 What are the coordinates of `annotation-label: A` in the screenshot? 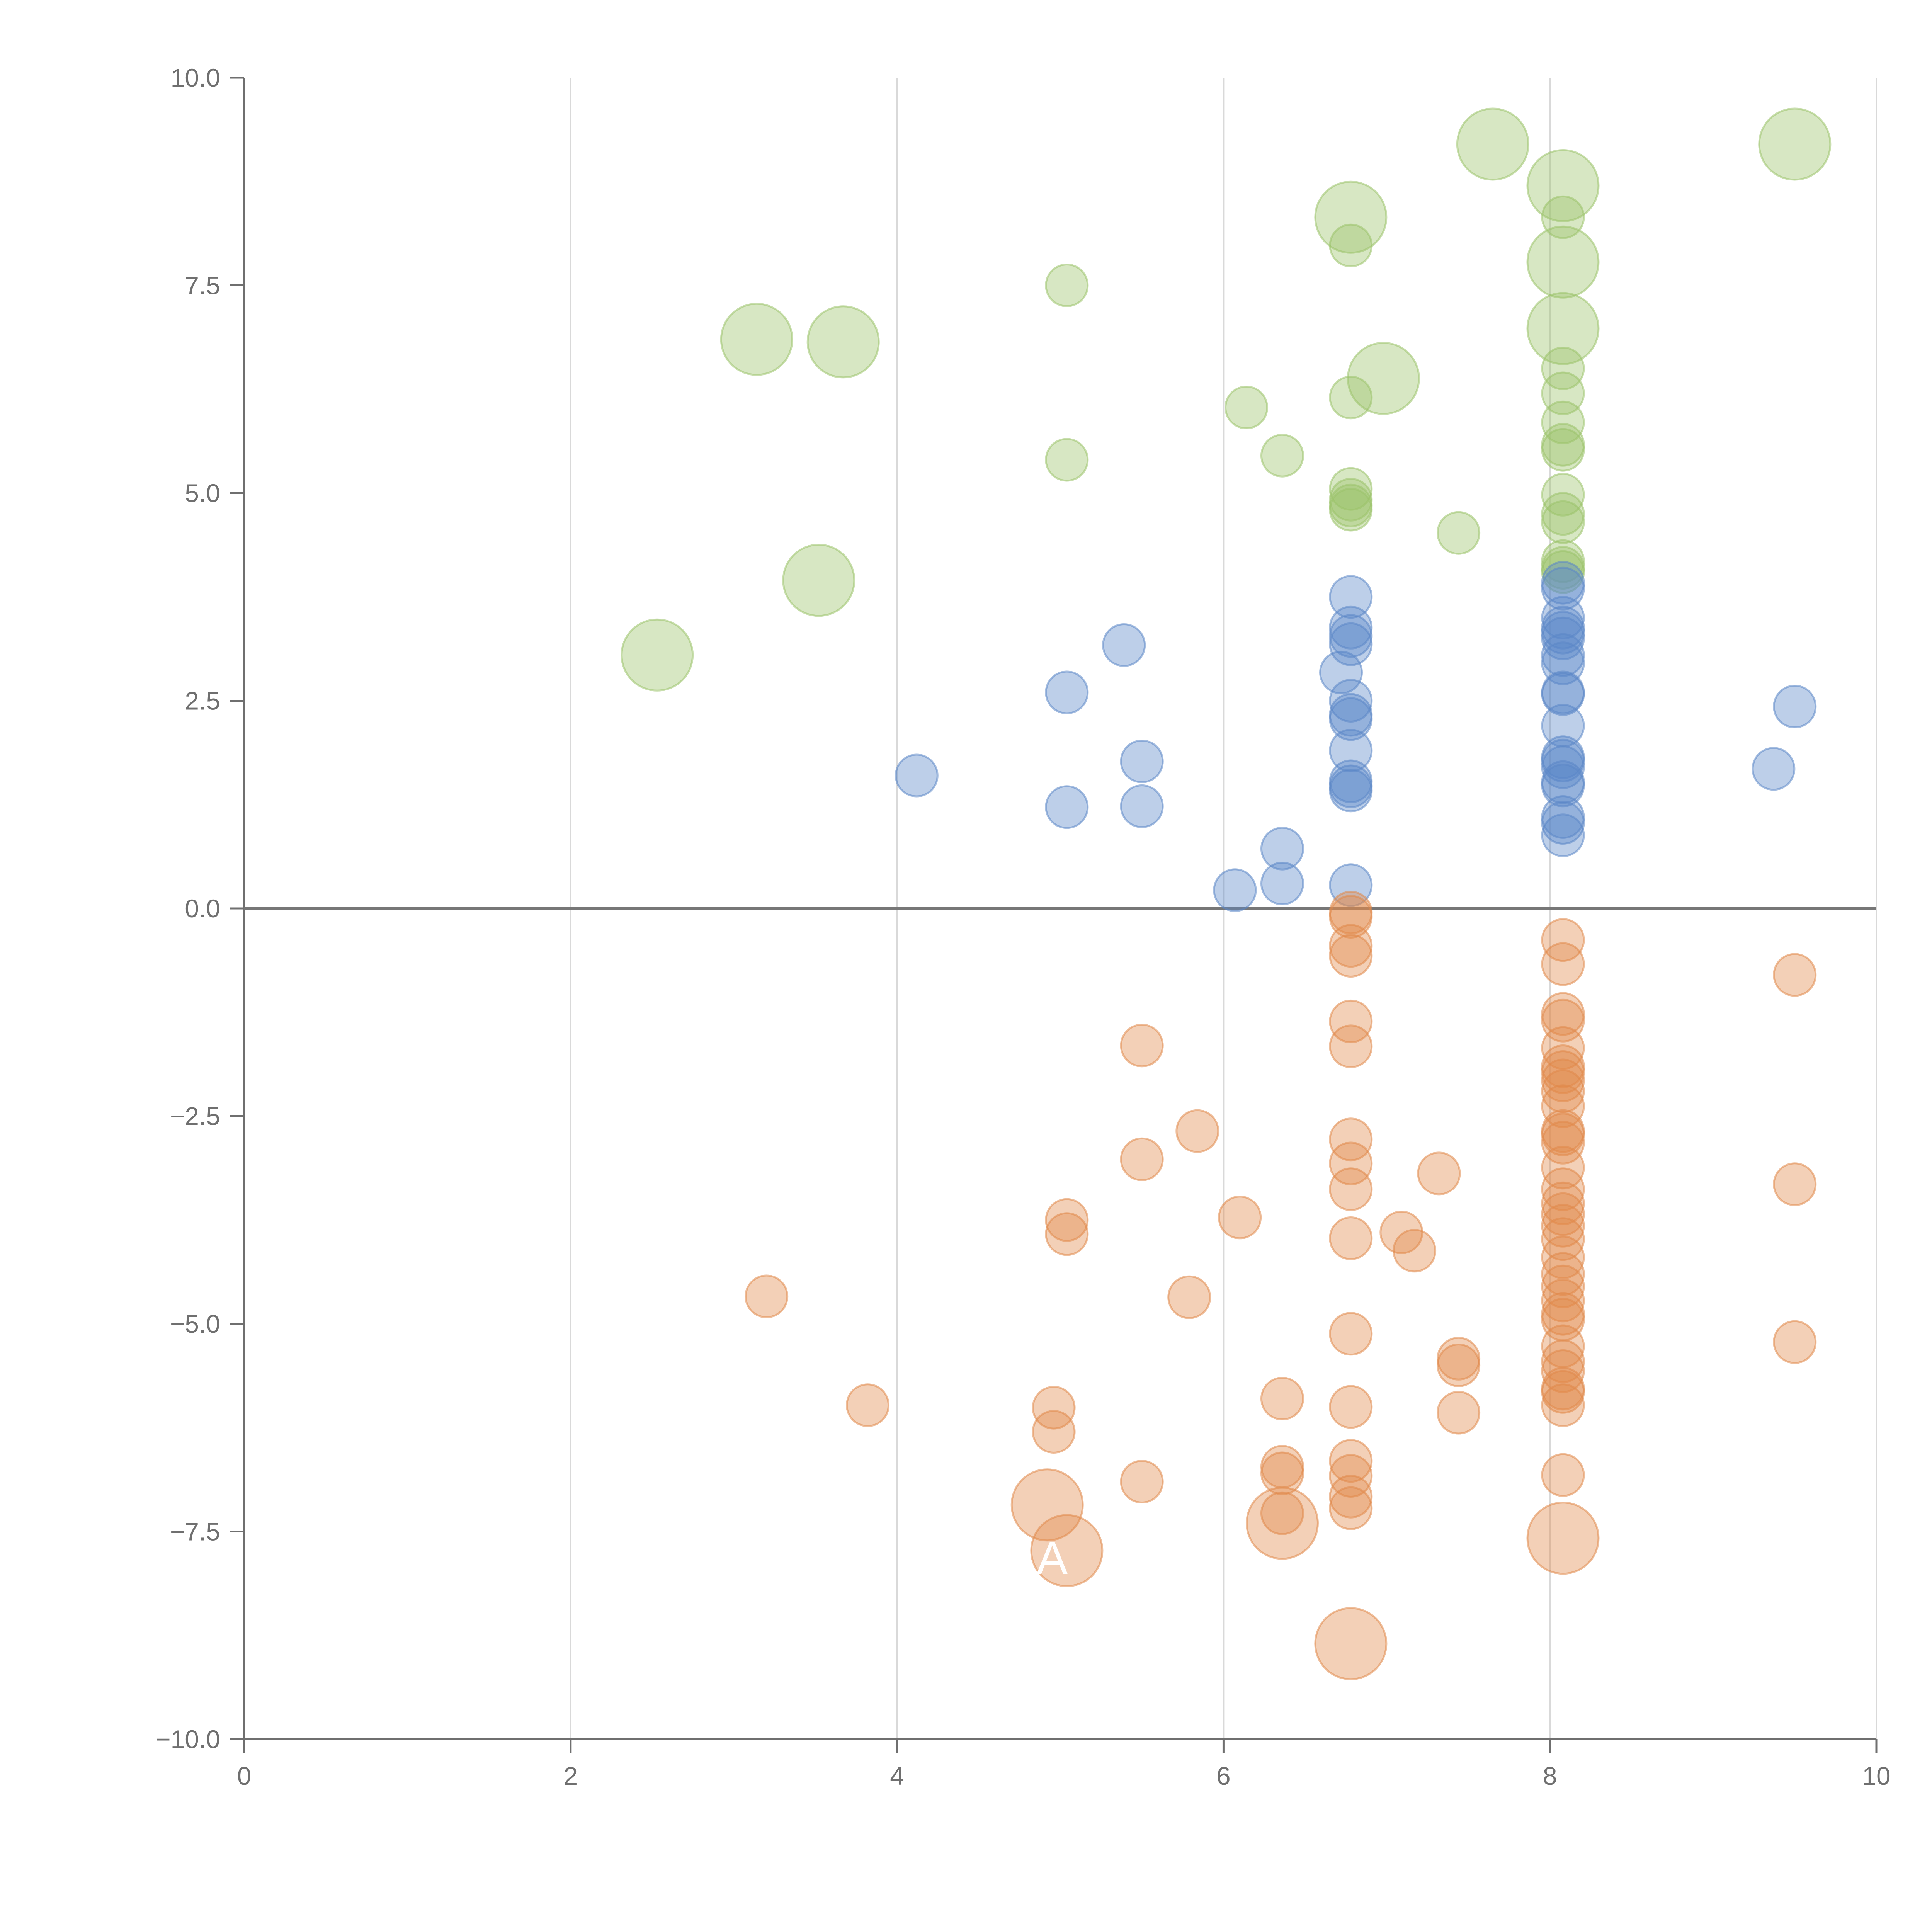 It's located at (1052, 1558).